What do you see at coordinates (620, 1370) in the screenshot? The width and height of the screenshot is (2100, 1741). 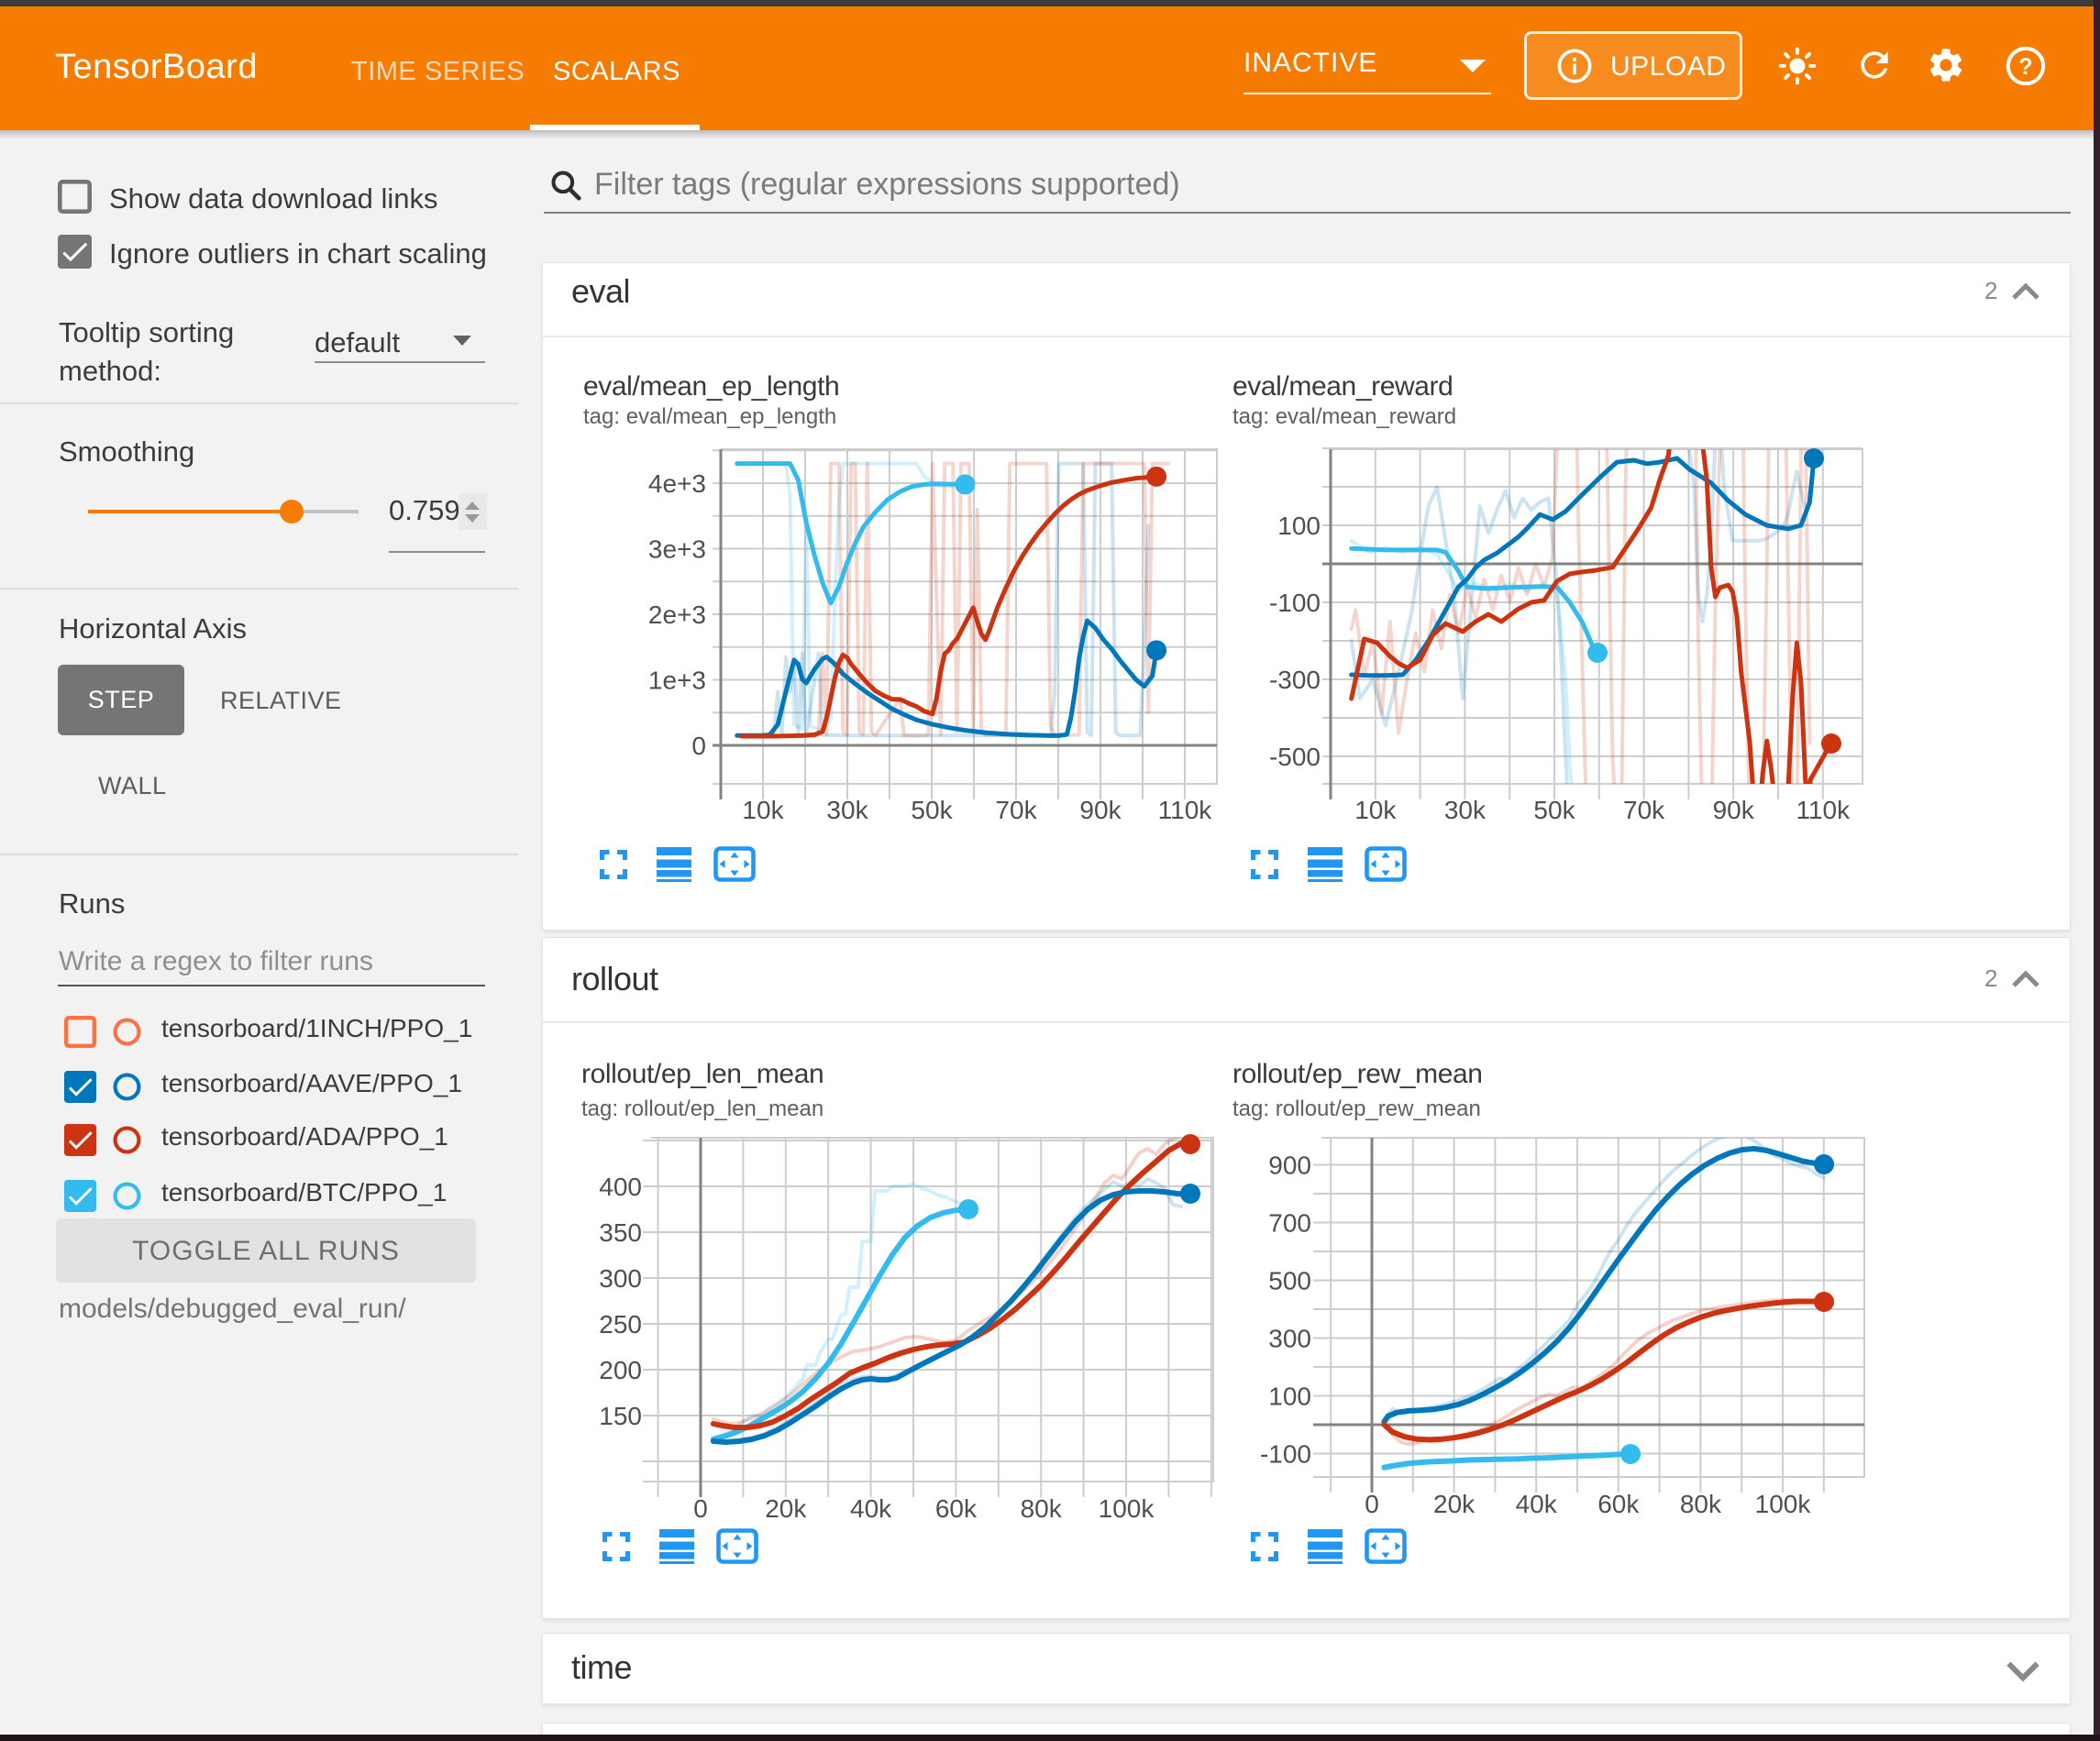 I see `svg-text: 200` at bounding box center [620, 1370].